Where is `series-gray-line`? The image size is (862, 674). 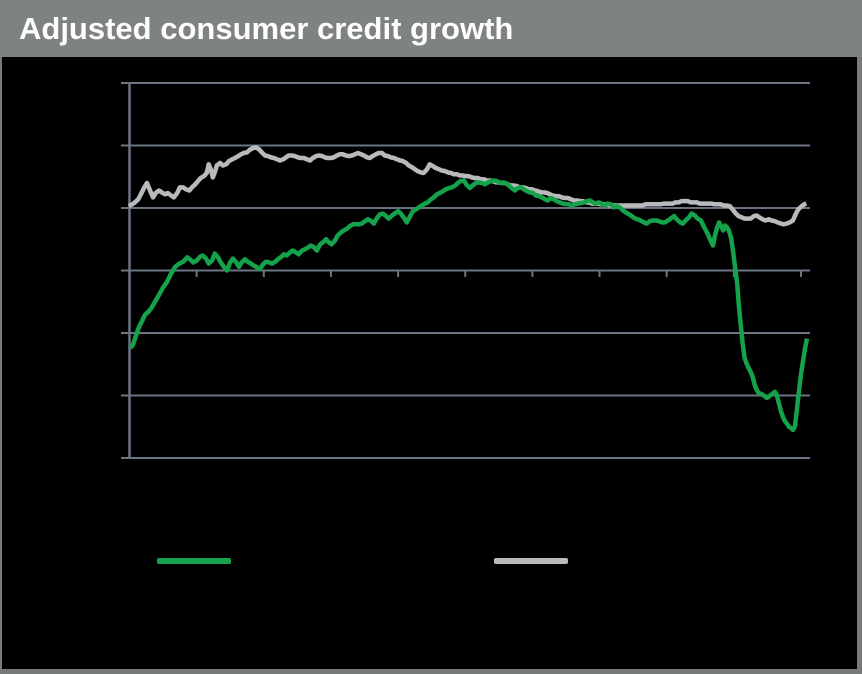
series-gray-line is located at coordinates (467, 186).